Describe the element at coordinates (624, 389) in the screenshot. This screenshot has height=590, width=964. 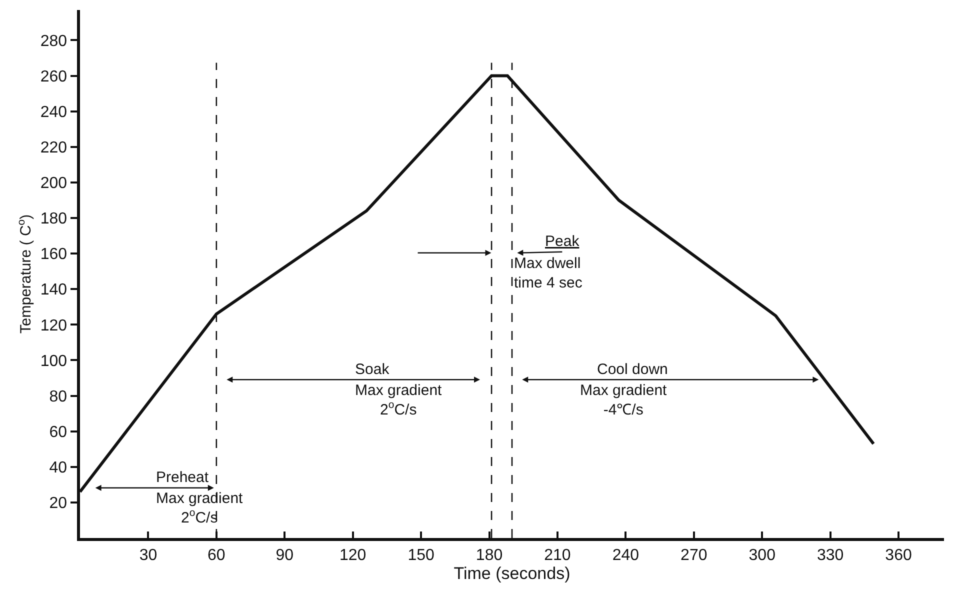
I see `annotation: Cool down Max gradient -4℃/s` at that location.